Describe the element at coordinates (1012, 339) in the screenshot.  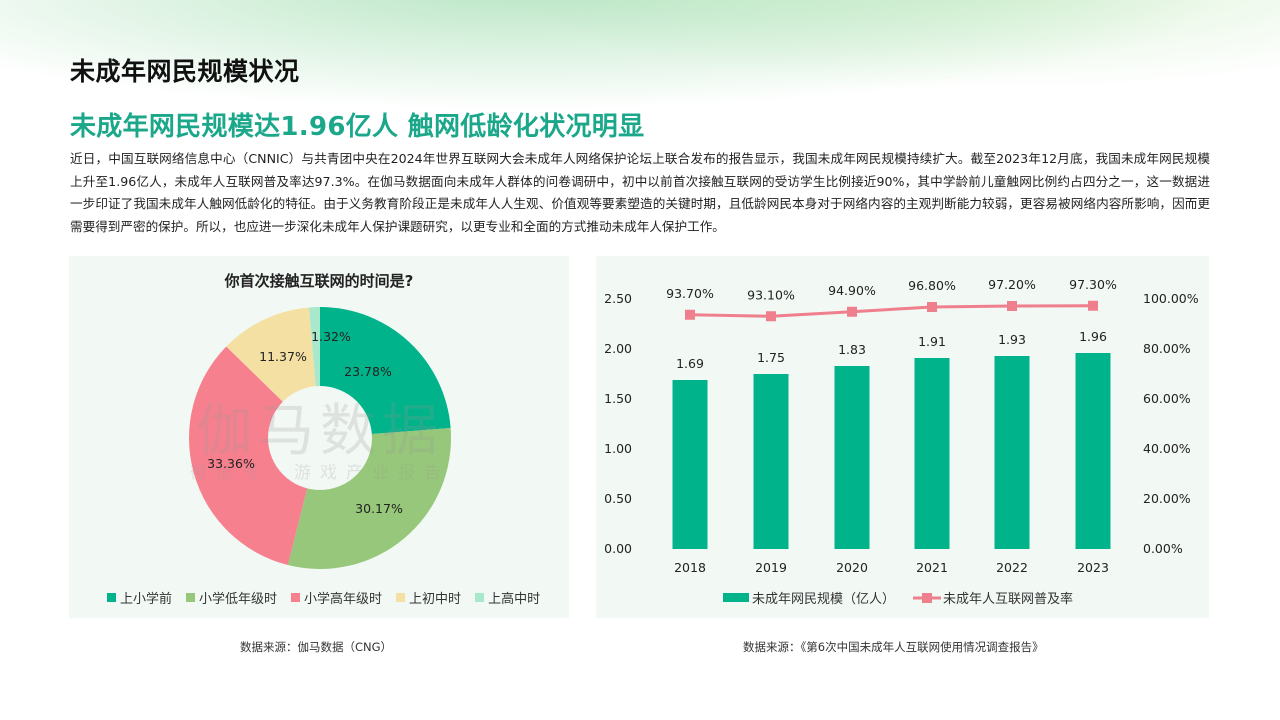
I see `bar-value-label: 1.93` at that location.